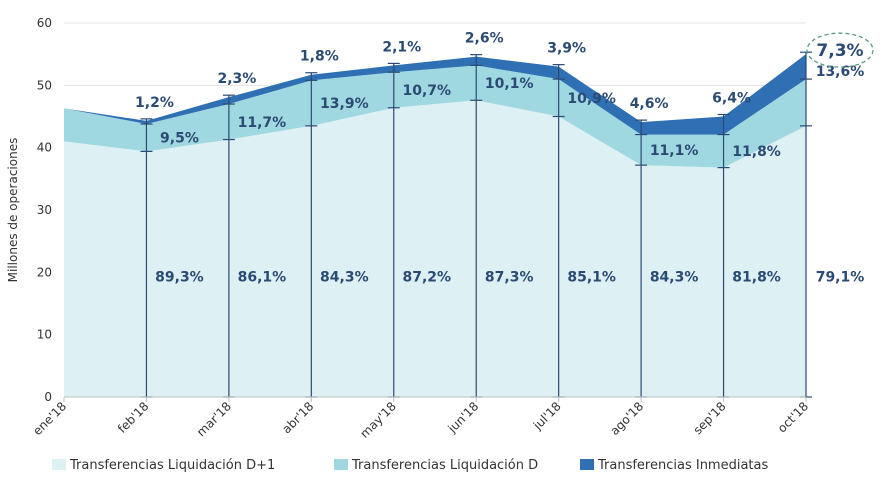 The height and width of the screenshot is (483, 890). Describe the element at coordinates (591, 278) in the screenshot. I see `data-label: 85,1%` at that location.